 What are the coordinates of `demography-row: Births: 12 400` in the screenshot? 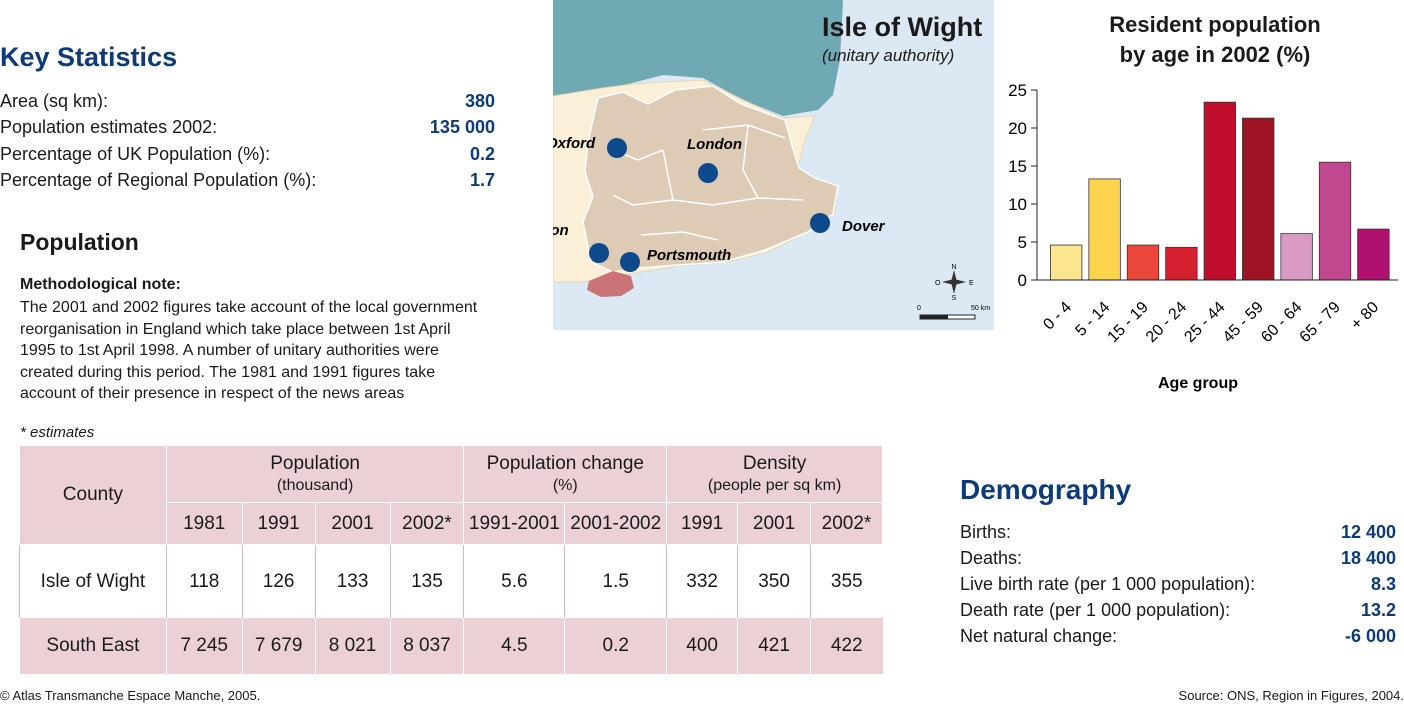 It's located at (1178, 532).